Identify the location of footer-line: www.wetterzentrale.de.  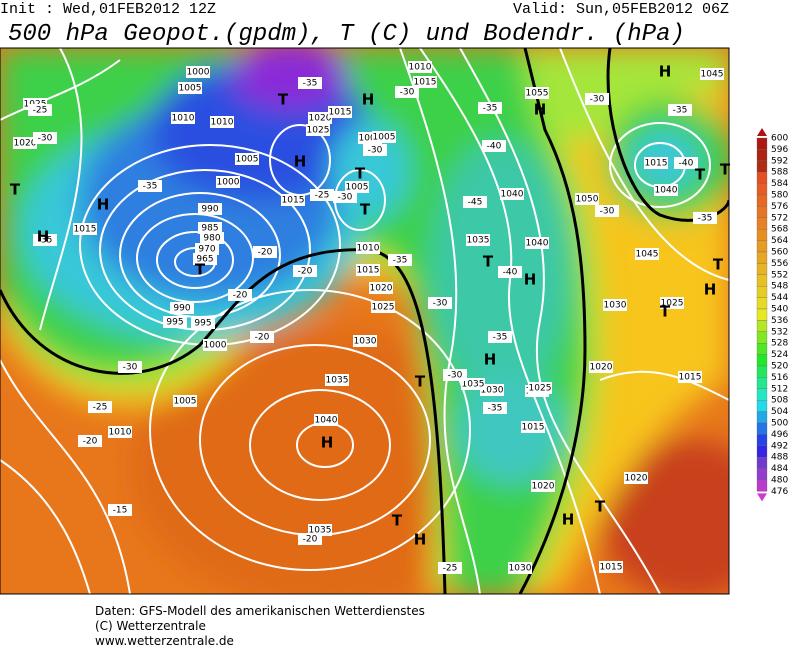
(164, 641).